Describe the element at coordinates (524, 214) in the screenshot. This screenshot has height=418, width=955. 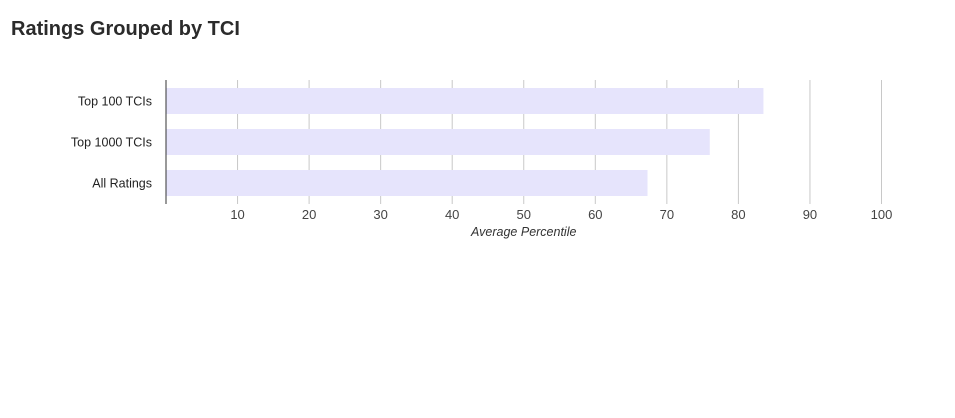
I see `x-tick-label: 50` at that location.